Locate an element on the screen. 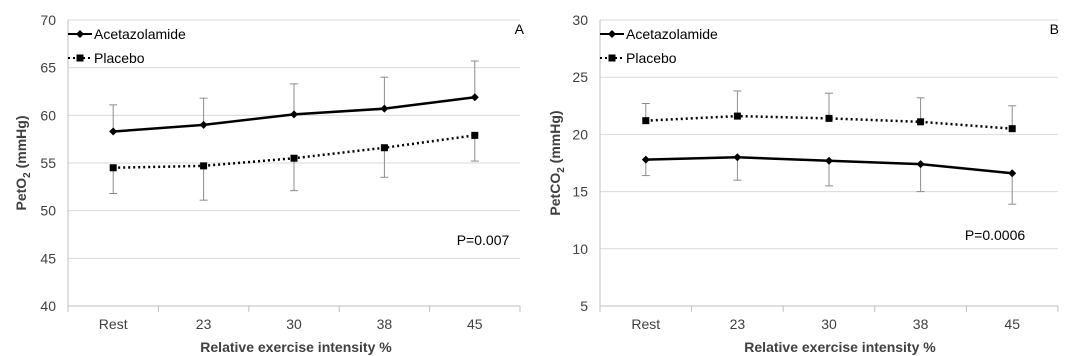 Image resolution: width=1068 pixels, height=356 pixels. x-tick-label-a-0: Rest is located at coordinates (113, 324).